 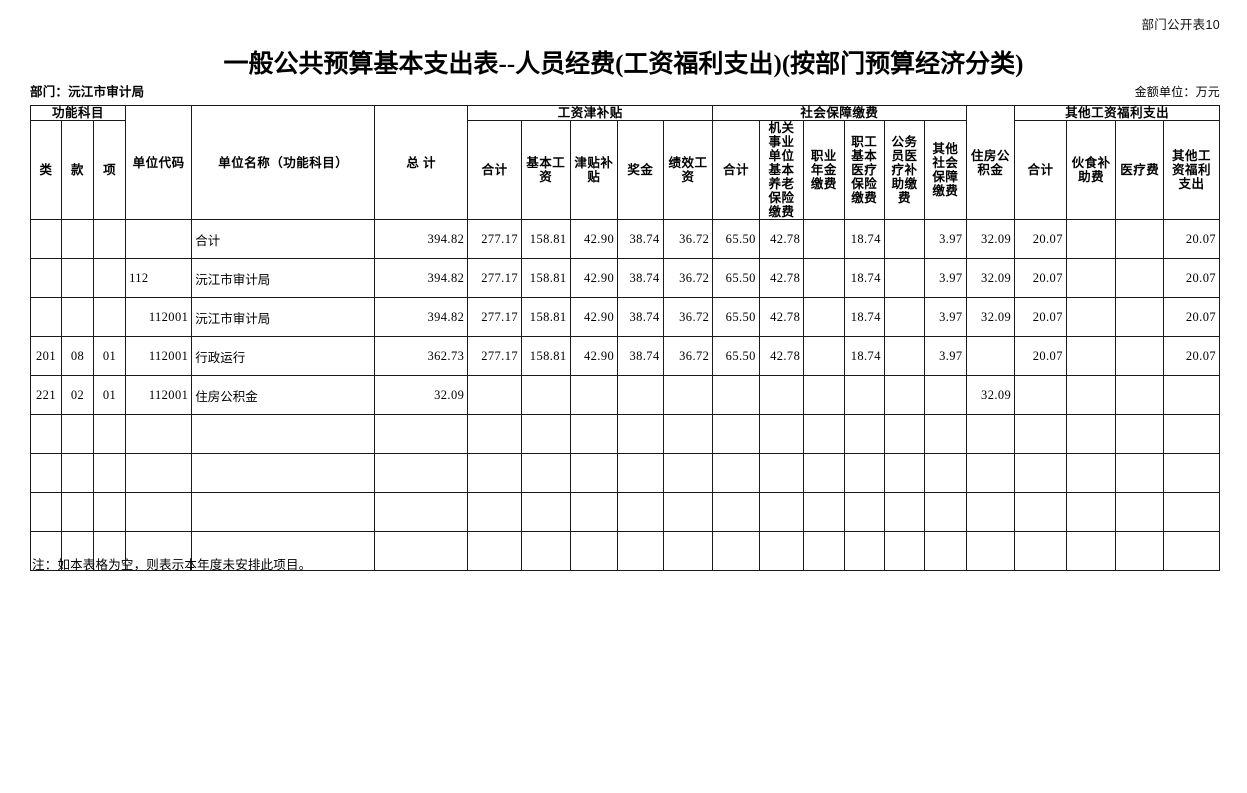 What do you see at coordinates (1191, 395) in the screenshot?
I see `cell-other-wage-welfare` at bounding box center [1191, 395].